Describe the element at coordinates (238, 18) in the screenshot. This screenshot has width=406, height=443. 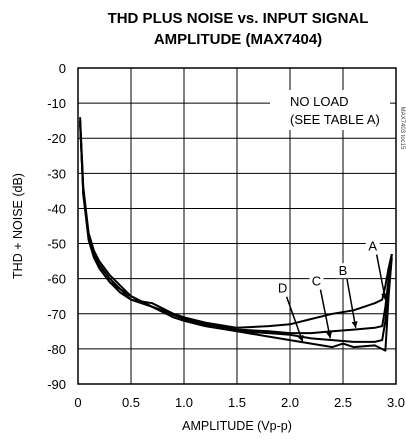
I see `chart-title-line1: THD PLUS NOISE vs. INPUT SIGNAL` at that location.